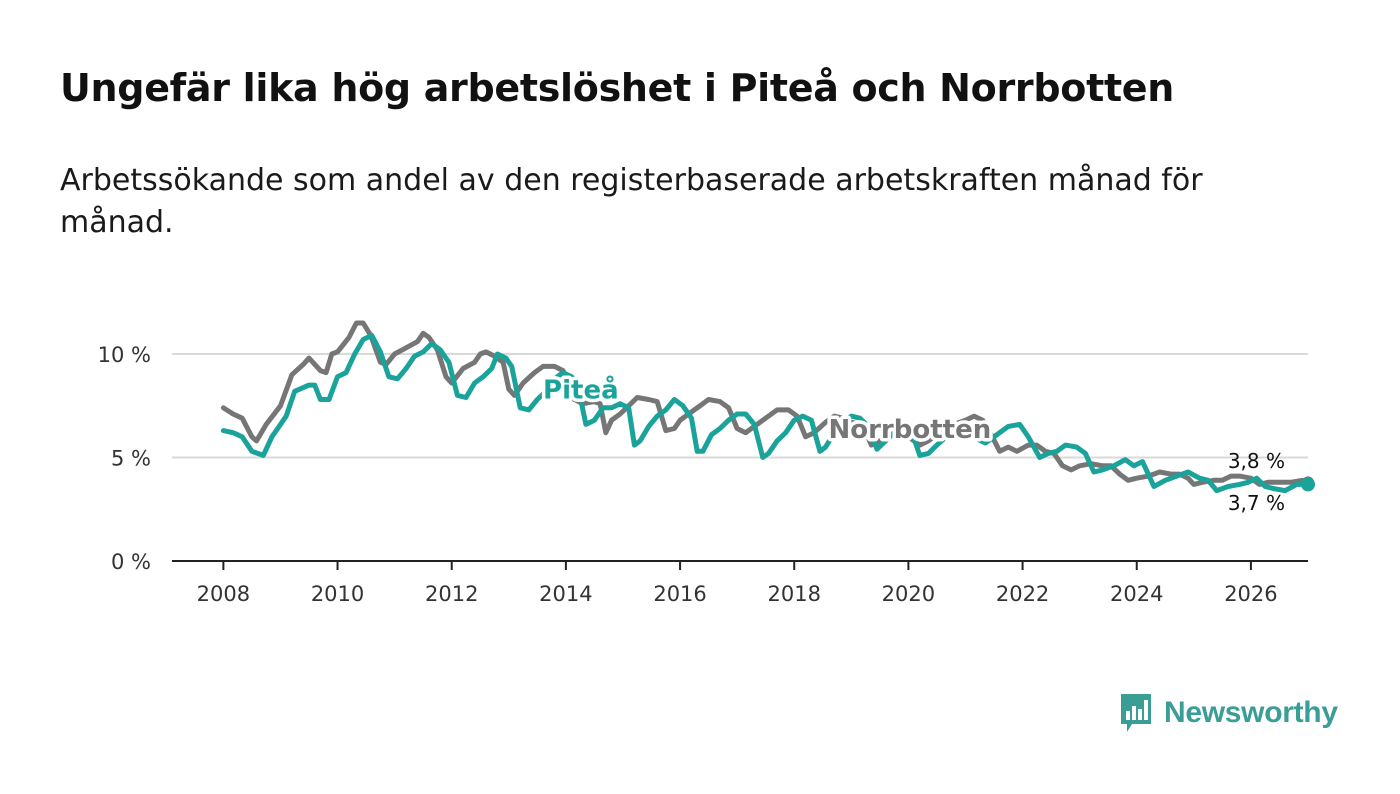 Image resolution: width=1400 pixels, height=794 pixels. I want to click on x-tick-label: 2022, so click(1022, 594).